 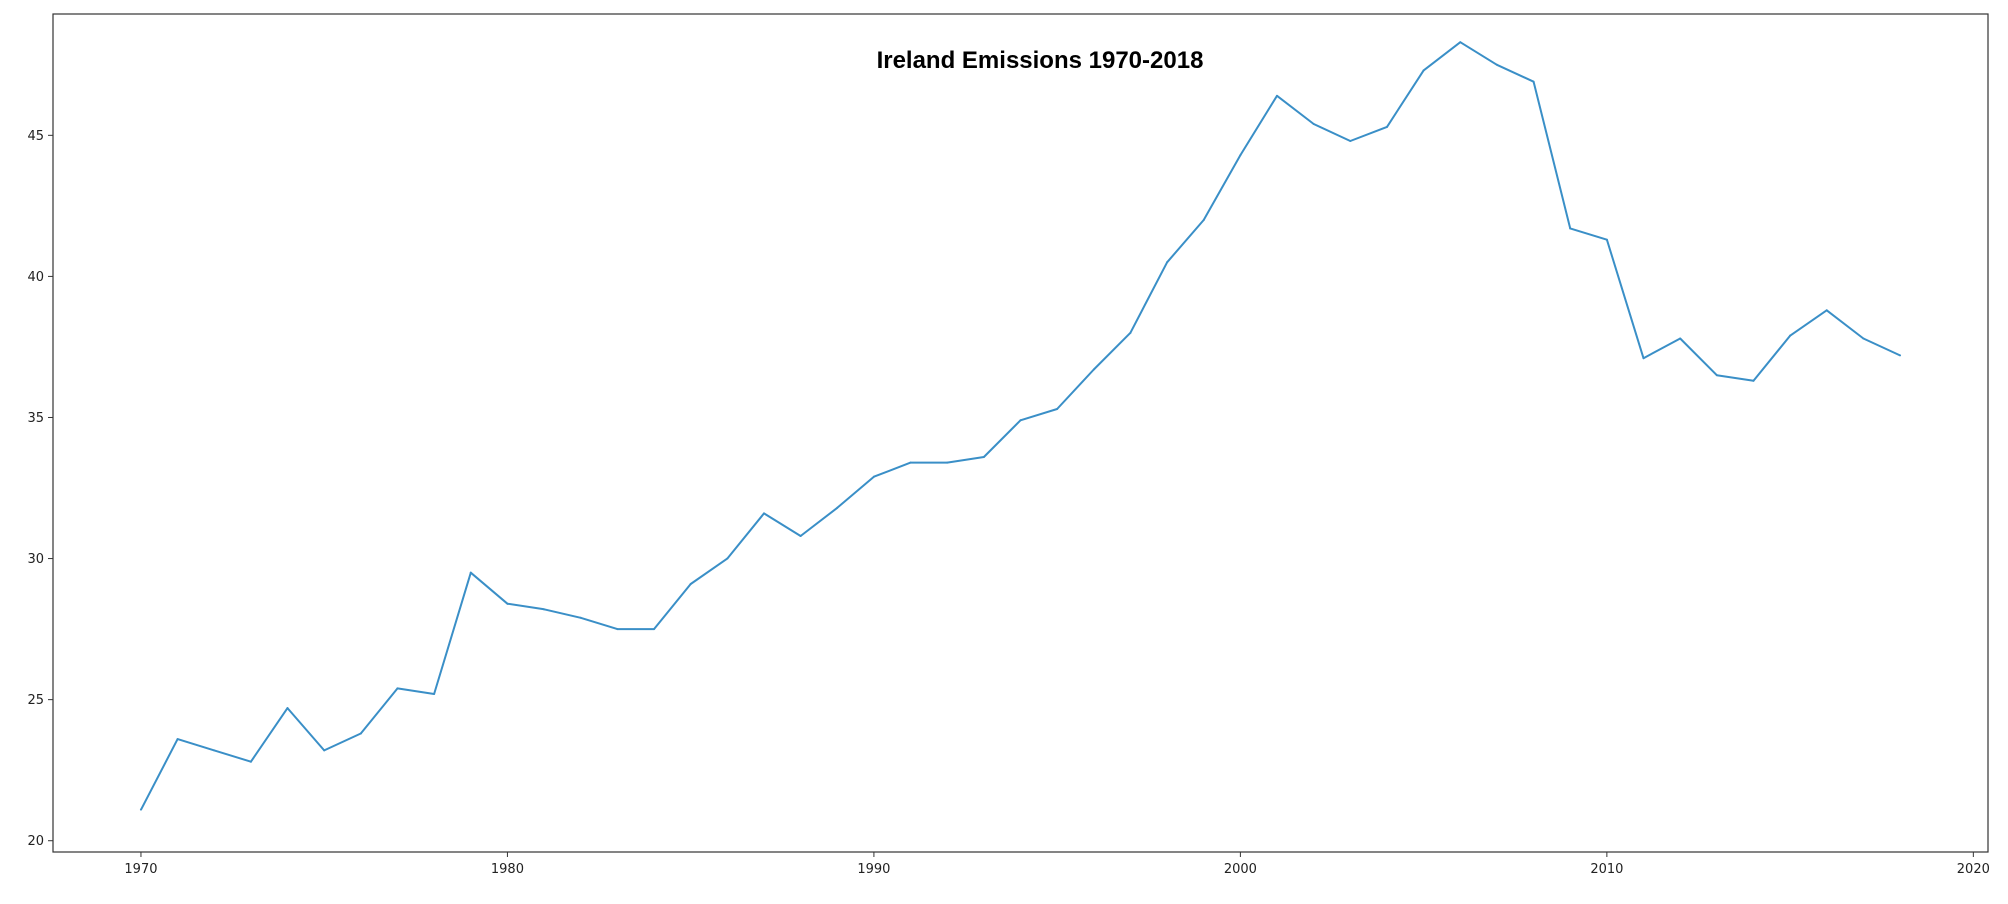 I want to click on y-tick-label: 20, so click(x=35, y=841).